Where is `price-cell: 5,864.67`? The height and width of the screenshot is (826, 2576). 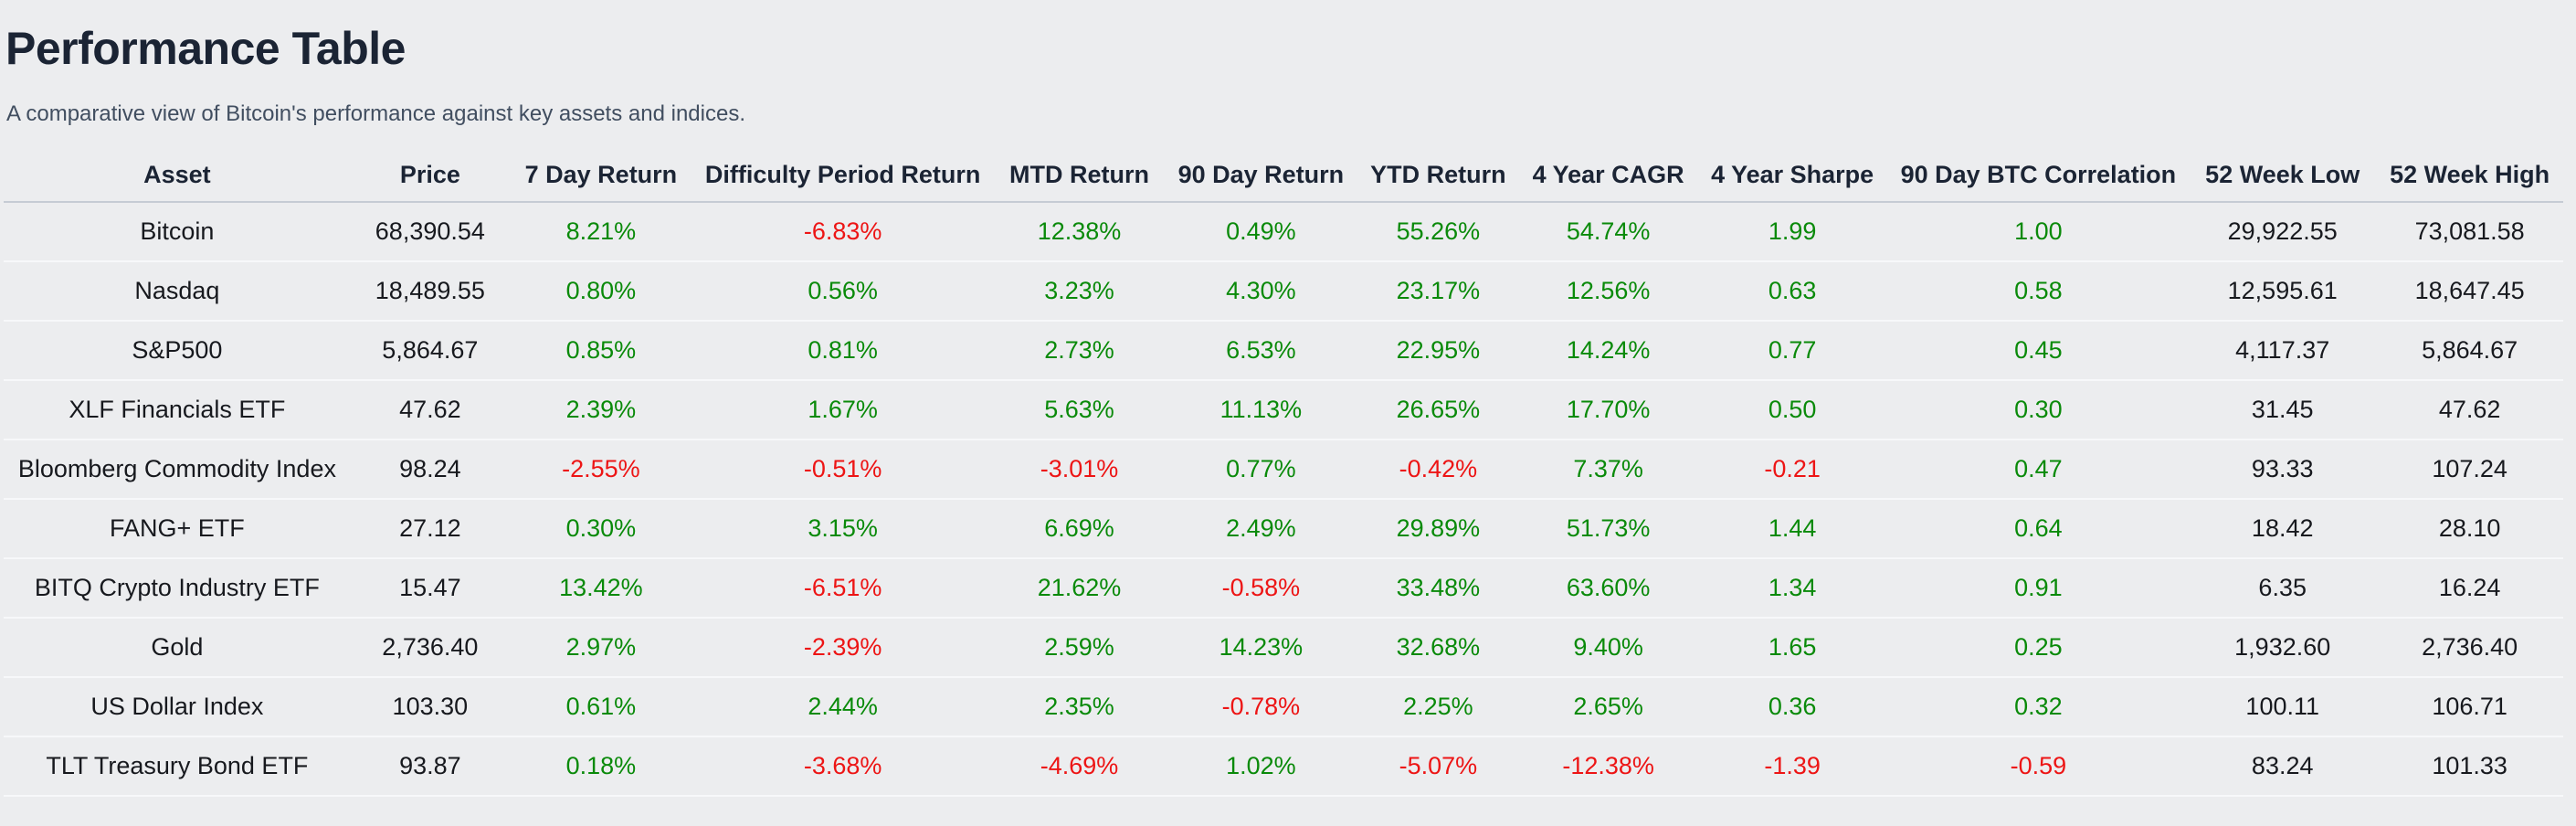 price-cell: 5,864.67 is located at coordinates (430, 351).